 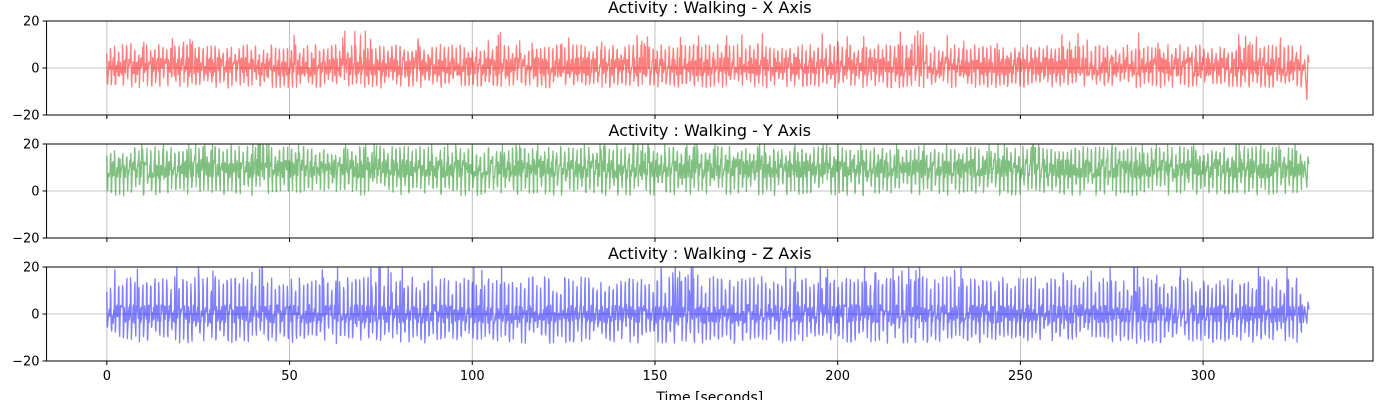 I want to click on x-tick-label: 250, so click(x=1020, y=376).